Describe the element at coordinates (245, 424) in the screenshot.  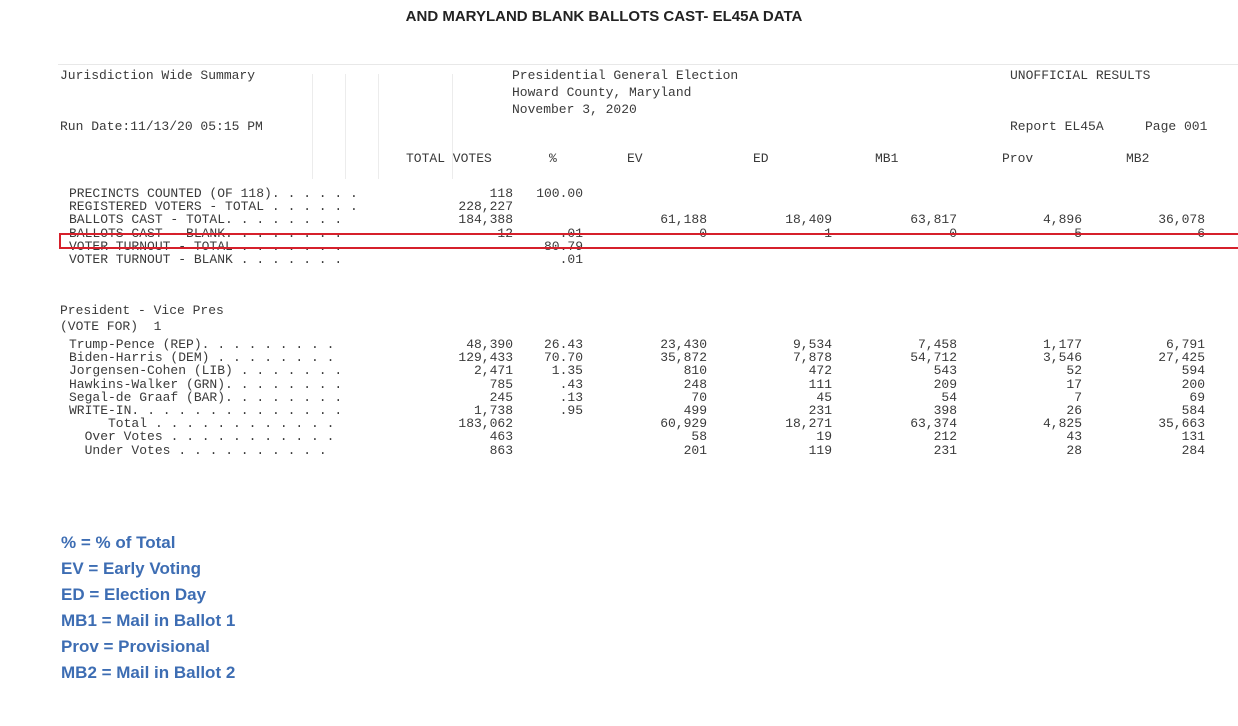
I see `row-leader-dots: . . . . . . . . . . . .` at that location.